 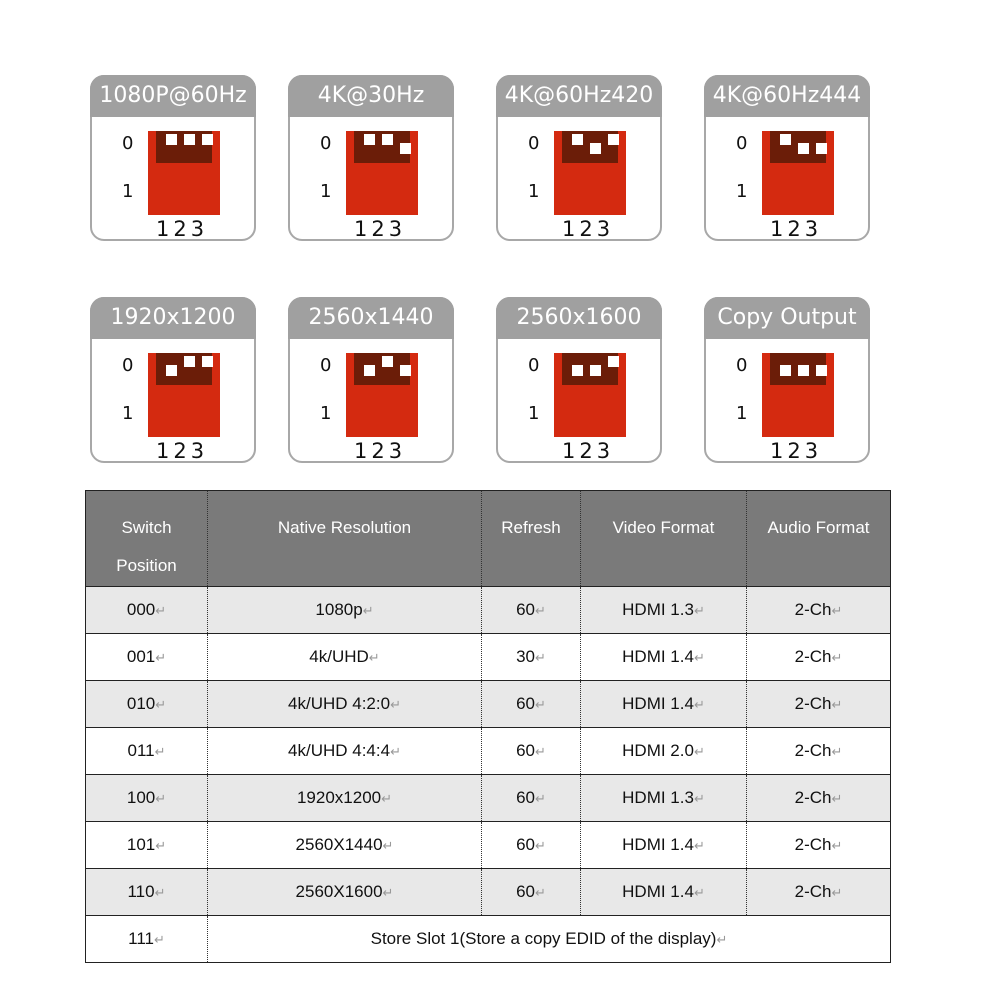 I want to click on cell-text: 2560X1600, so click(x=339, y=891).